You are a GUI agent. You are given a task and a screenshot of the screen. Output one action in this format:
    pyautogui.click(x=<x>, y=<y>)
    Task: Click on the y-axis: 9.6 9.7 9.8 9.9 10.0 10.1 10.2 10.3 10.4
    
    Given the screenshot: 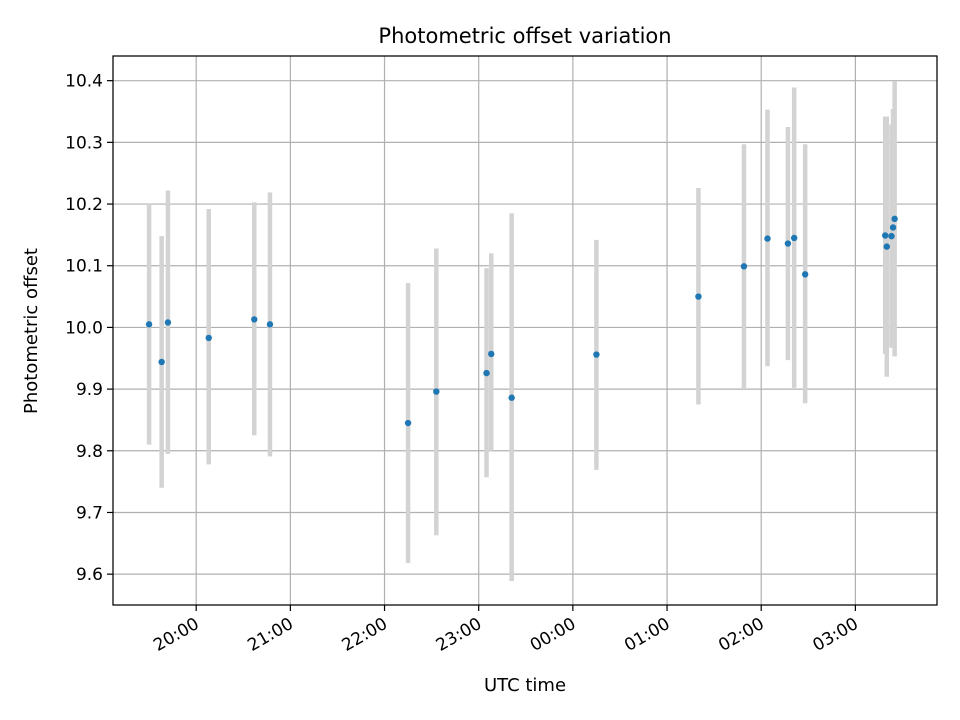 What is the action you would take?
    pyautogui.click(x=89, y=328)
    